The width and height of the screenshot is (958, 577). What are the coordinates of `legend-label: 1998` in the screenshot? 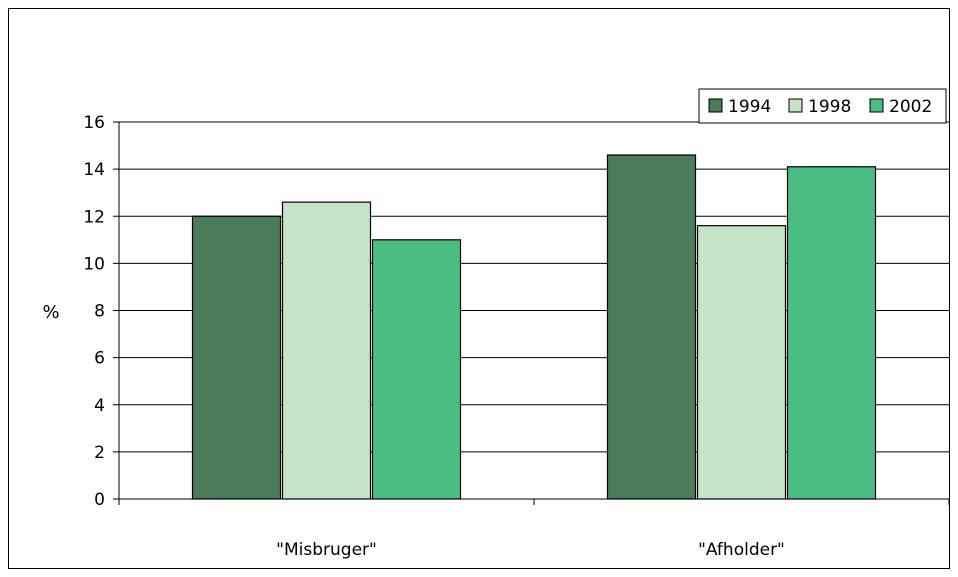 It's located at (829, 107).